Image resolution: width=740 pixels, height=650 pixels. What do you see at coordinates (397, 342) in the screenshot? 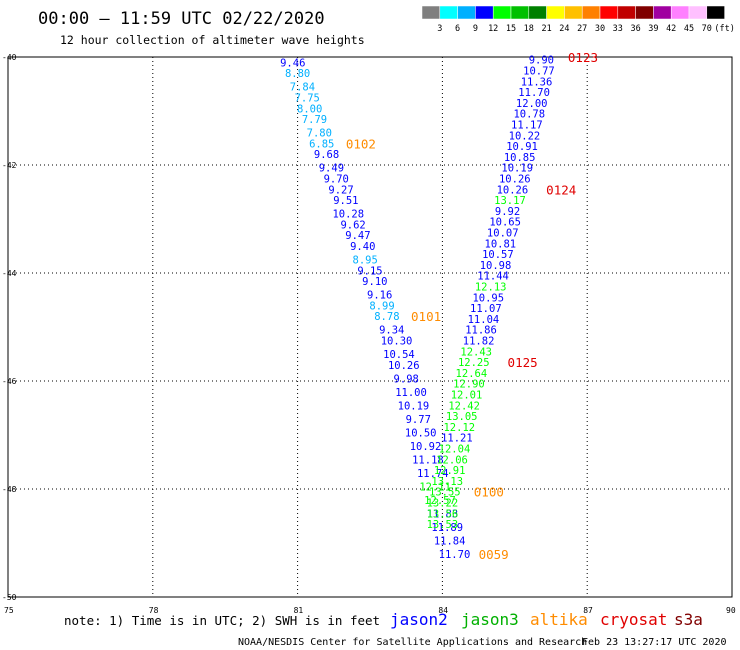
I see `data-label-jason2: 10.30` at bounding box center [397, 342].